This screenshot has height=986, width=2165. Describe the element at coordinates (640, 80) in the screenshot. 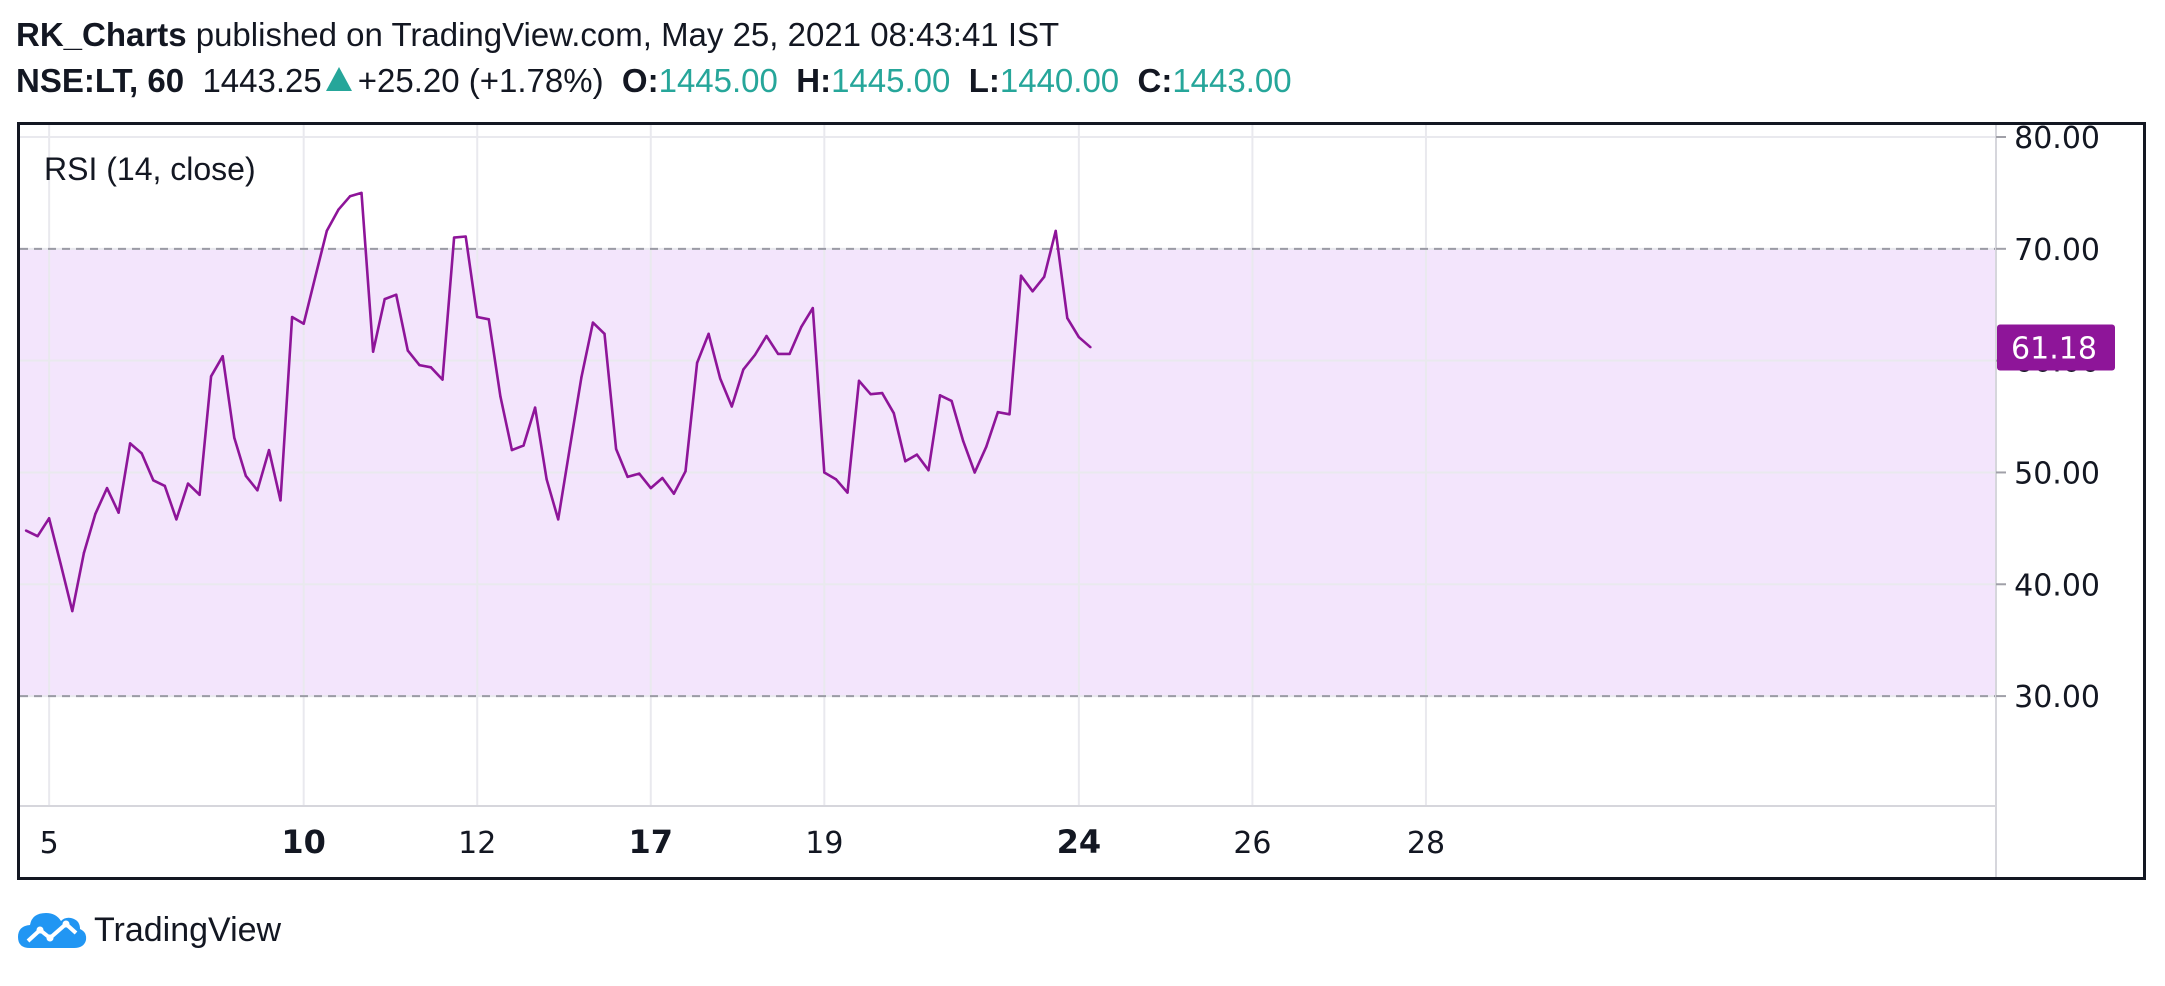

I see `open-label: O:` at that location.